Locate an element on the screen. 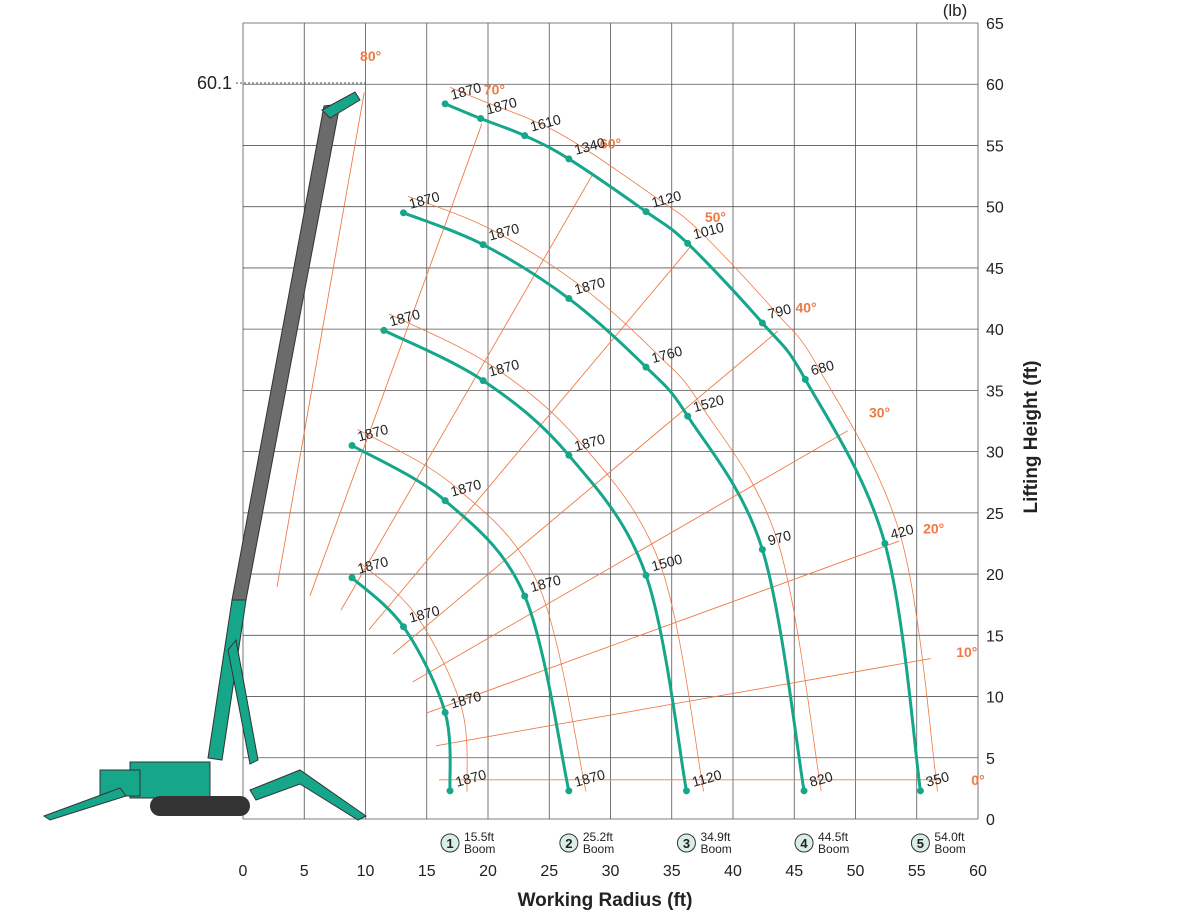  load-label: 420 is located at coordinates (902, 532).